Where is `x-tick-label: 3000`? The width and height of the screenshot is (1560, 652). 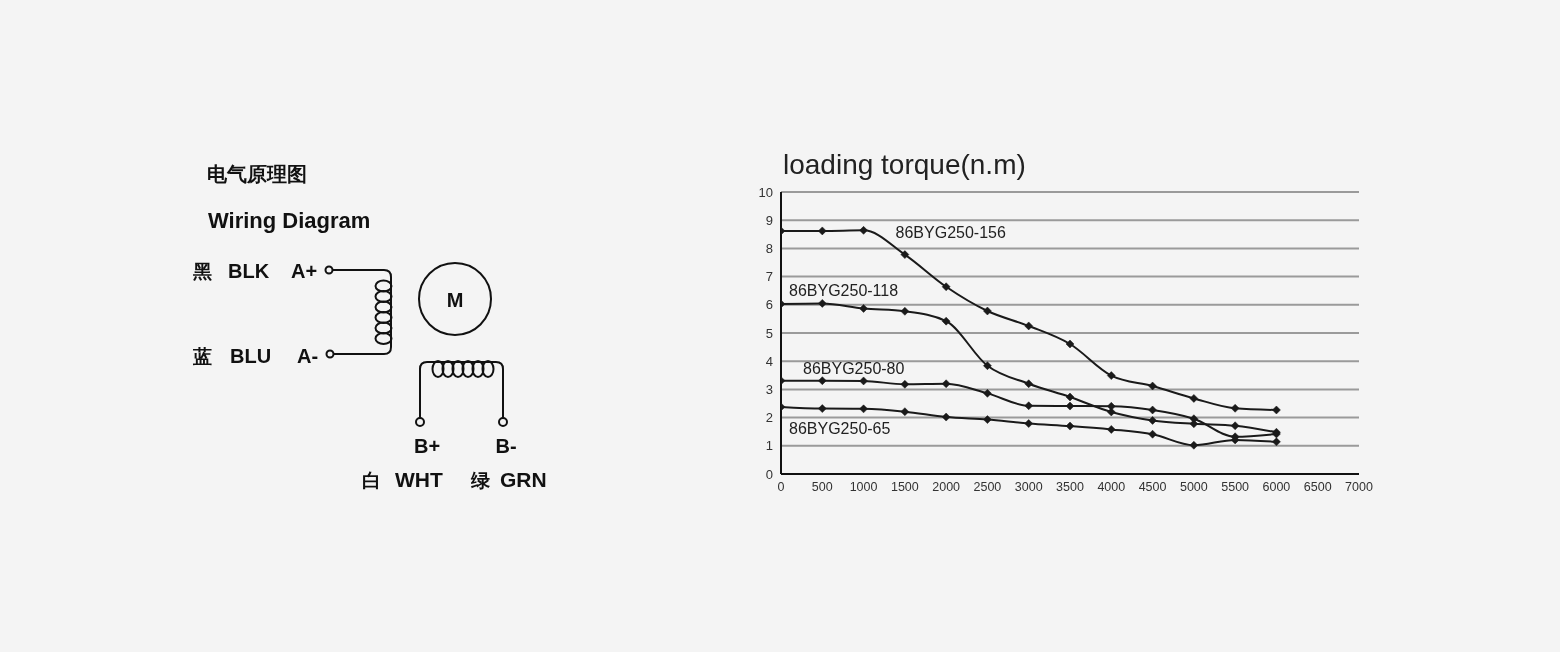
x-tick-label: 3000 is located at coordinates (1028, 486).